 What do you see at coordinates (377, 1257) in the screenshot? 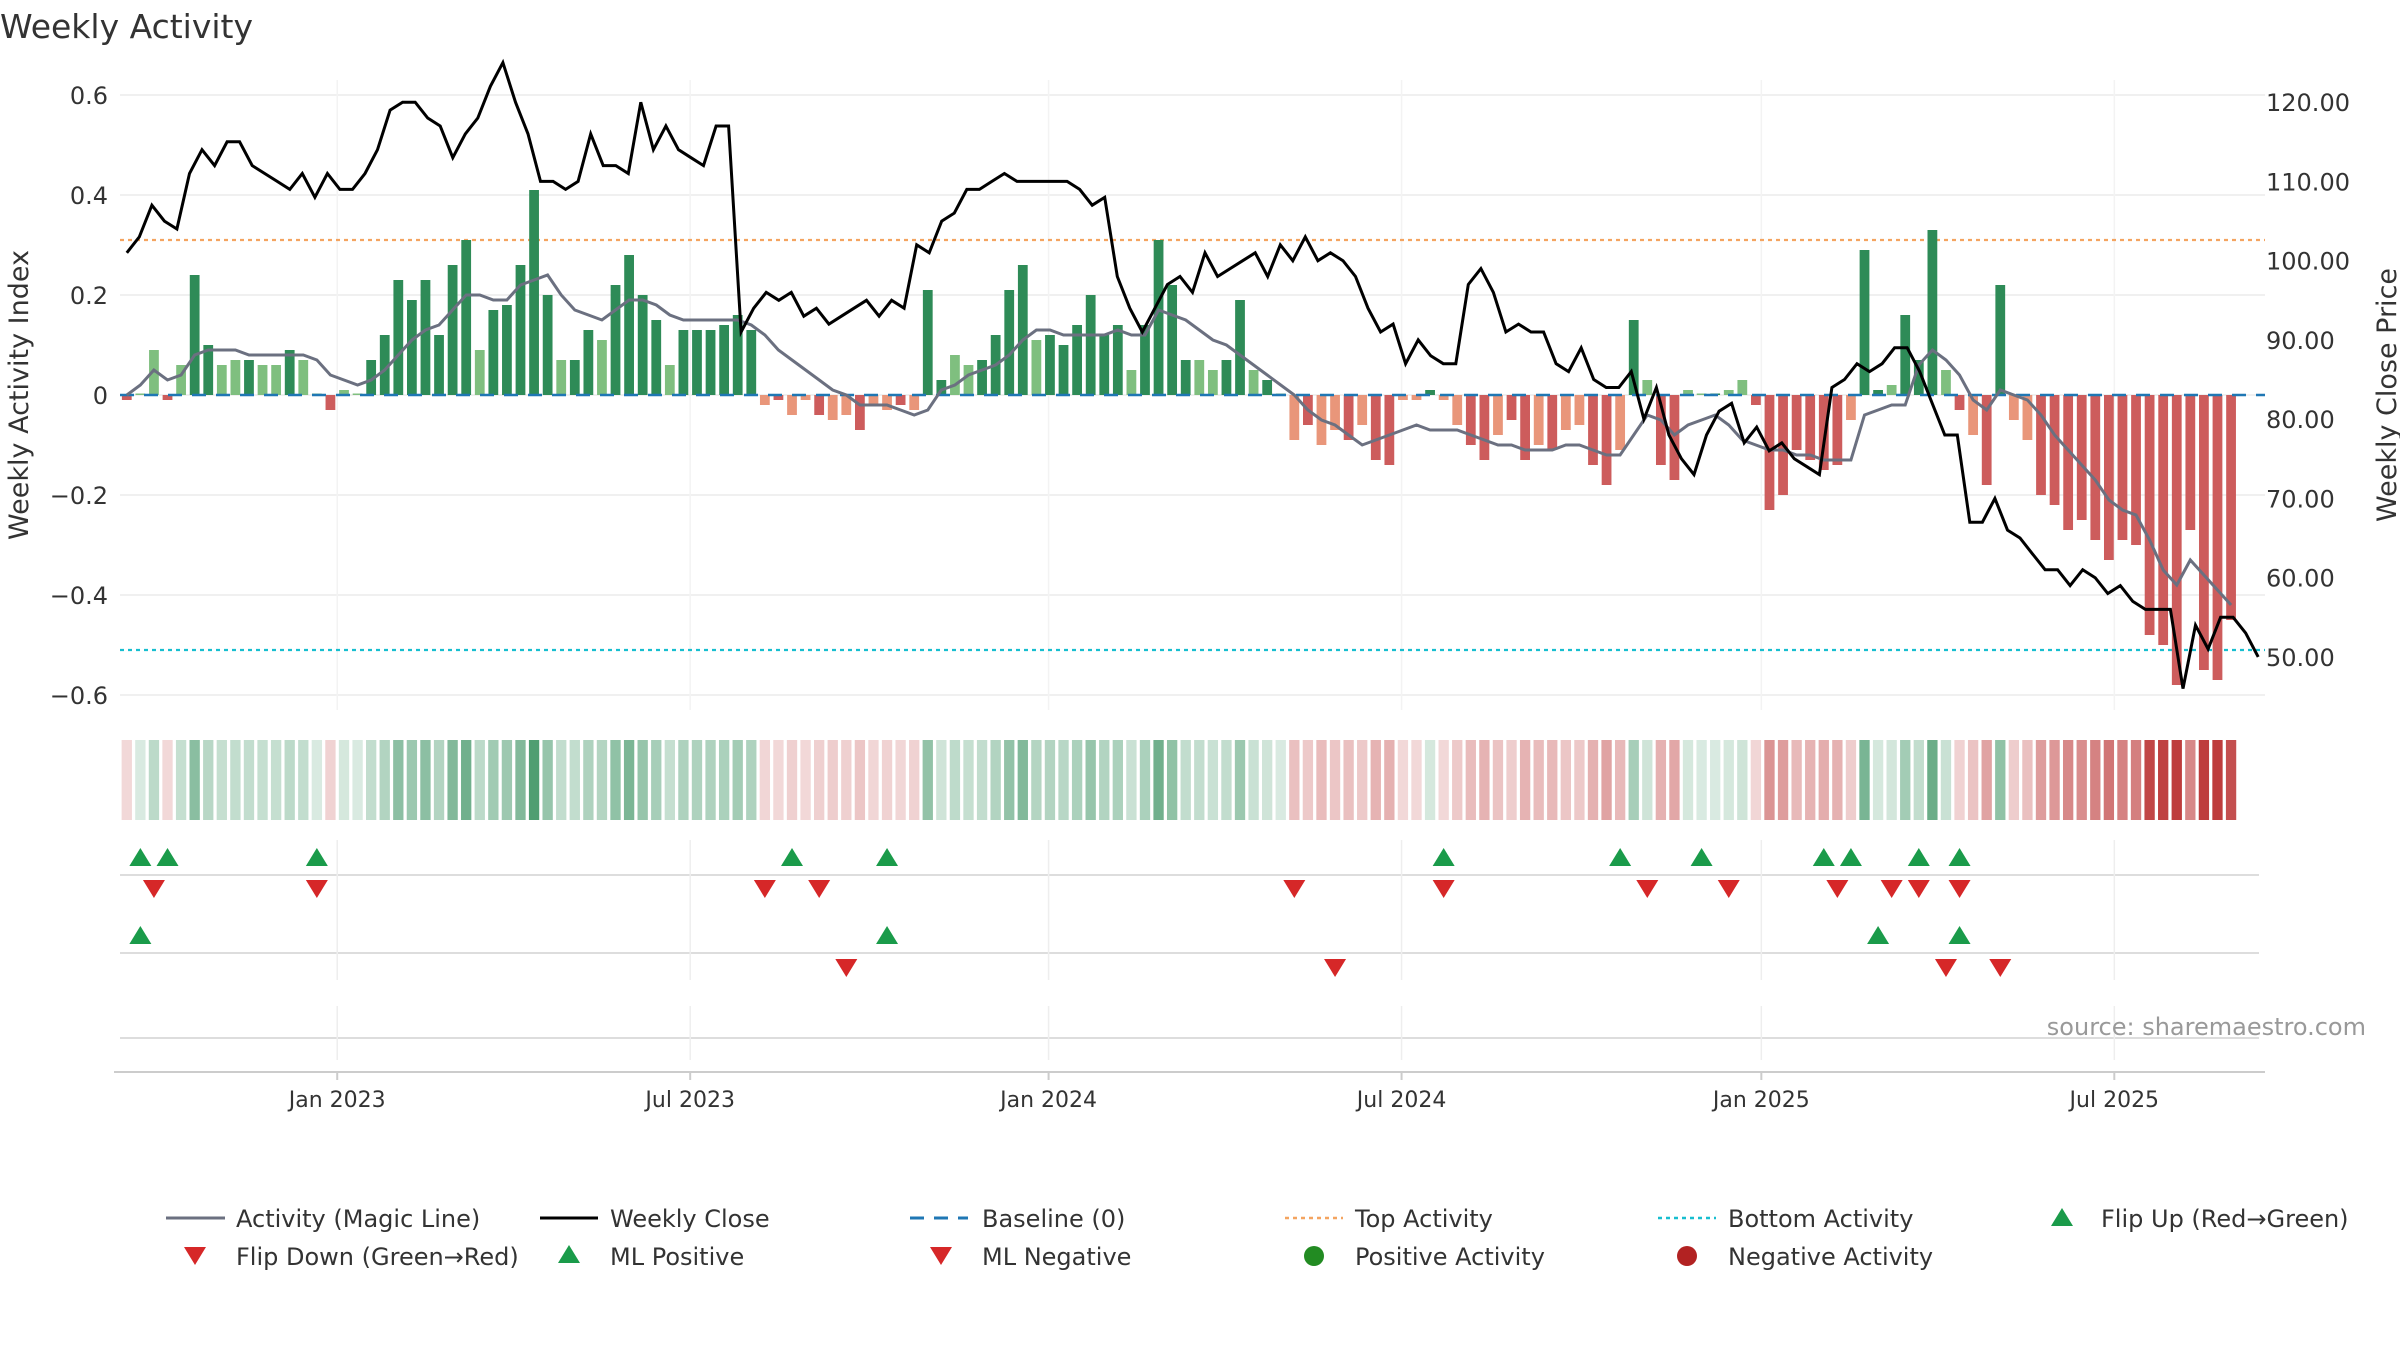
I see `legend-label-flip-down: Flip Down (Green→Red)` at bounding box center [377, 1257].